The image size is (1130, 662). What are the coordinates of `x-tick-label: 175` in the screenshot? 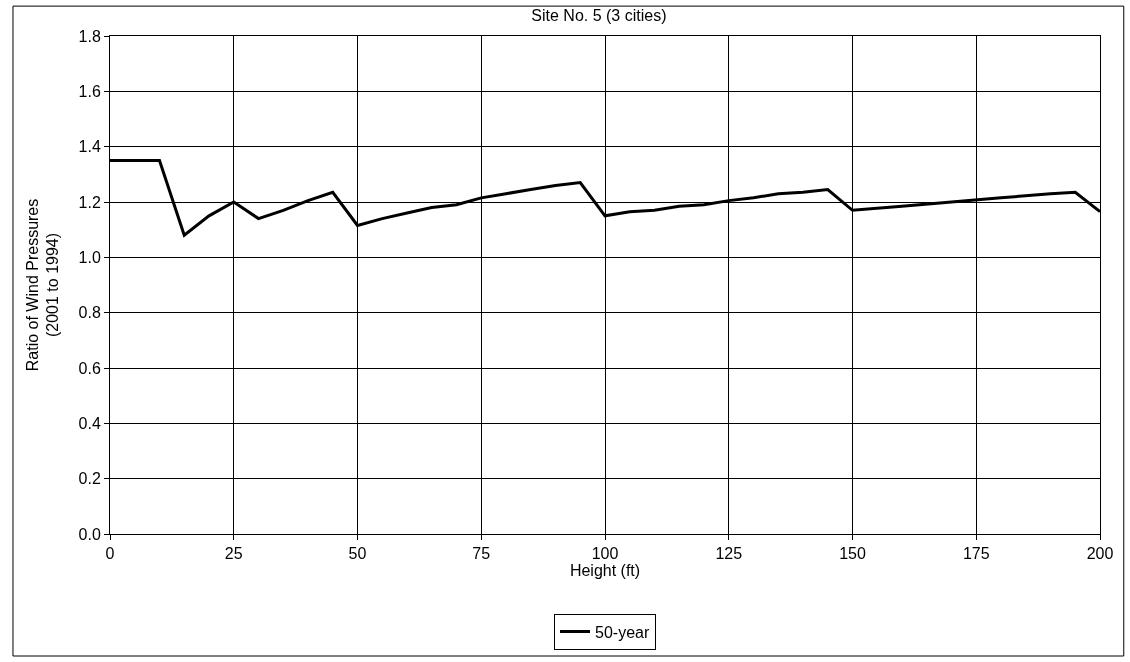 It's located at (976, 554).